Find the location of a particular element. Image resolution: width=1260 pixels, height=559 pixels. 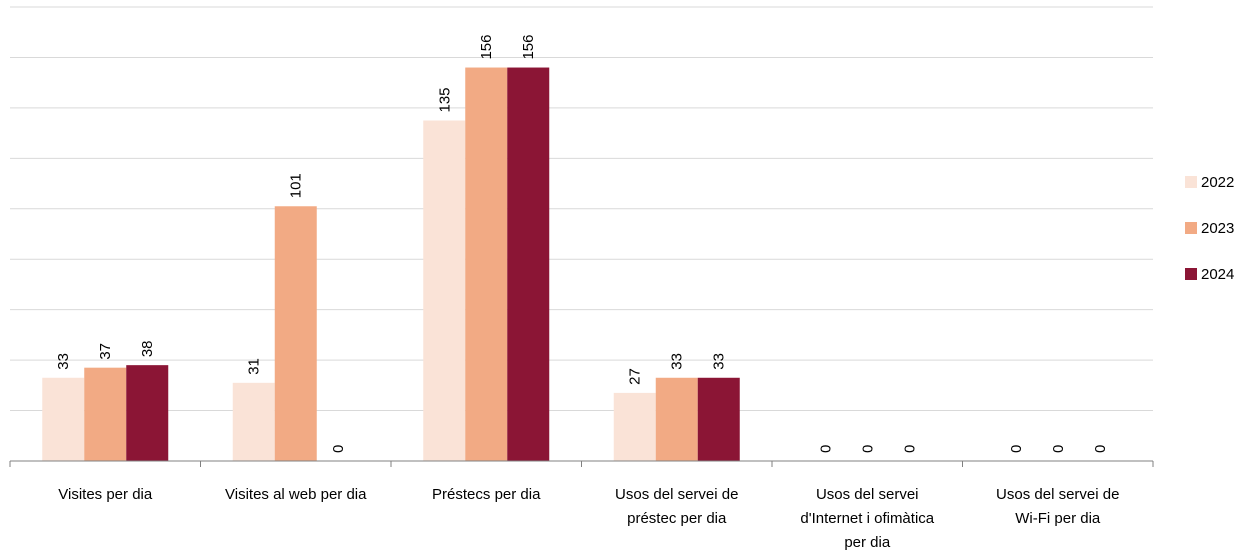

data-label: 101 is located at coordinates (296, 185).